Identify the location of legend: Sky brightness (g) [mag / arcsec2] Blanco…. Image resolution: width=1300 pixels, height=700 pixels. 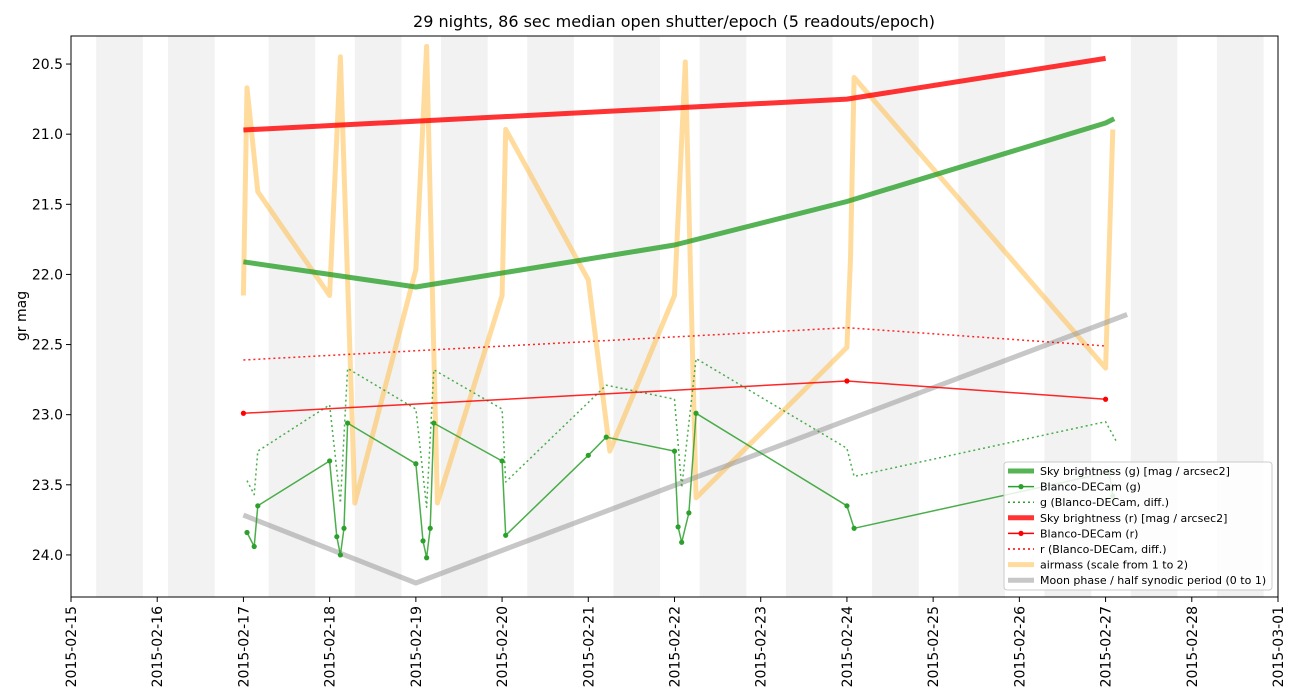
(1138, 526).